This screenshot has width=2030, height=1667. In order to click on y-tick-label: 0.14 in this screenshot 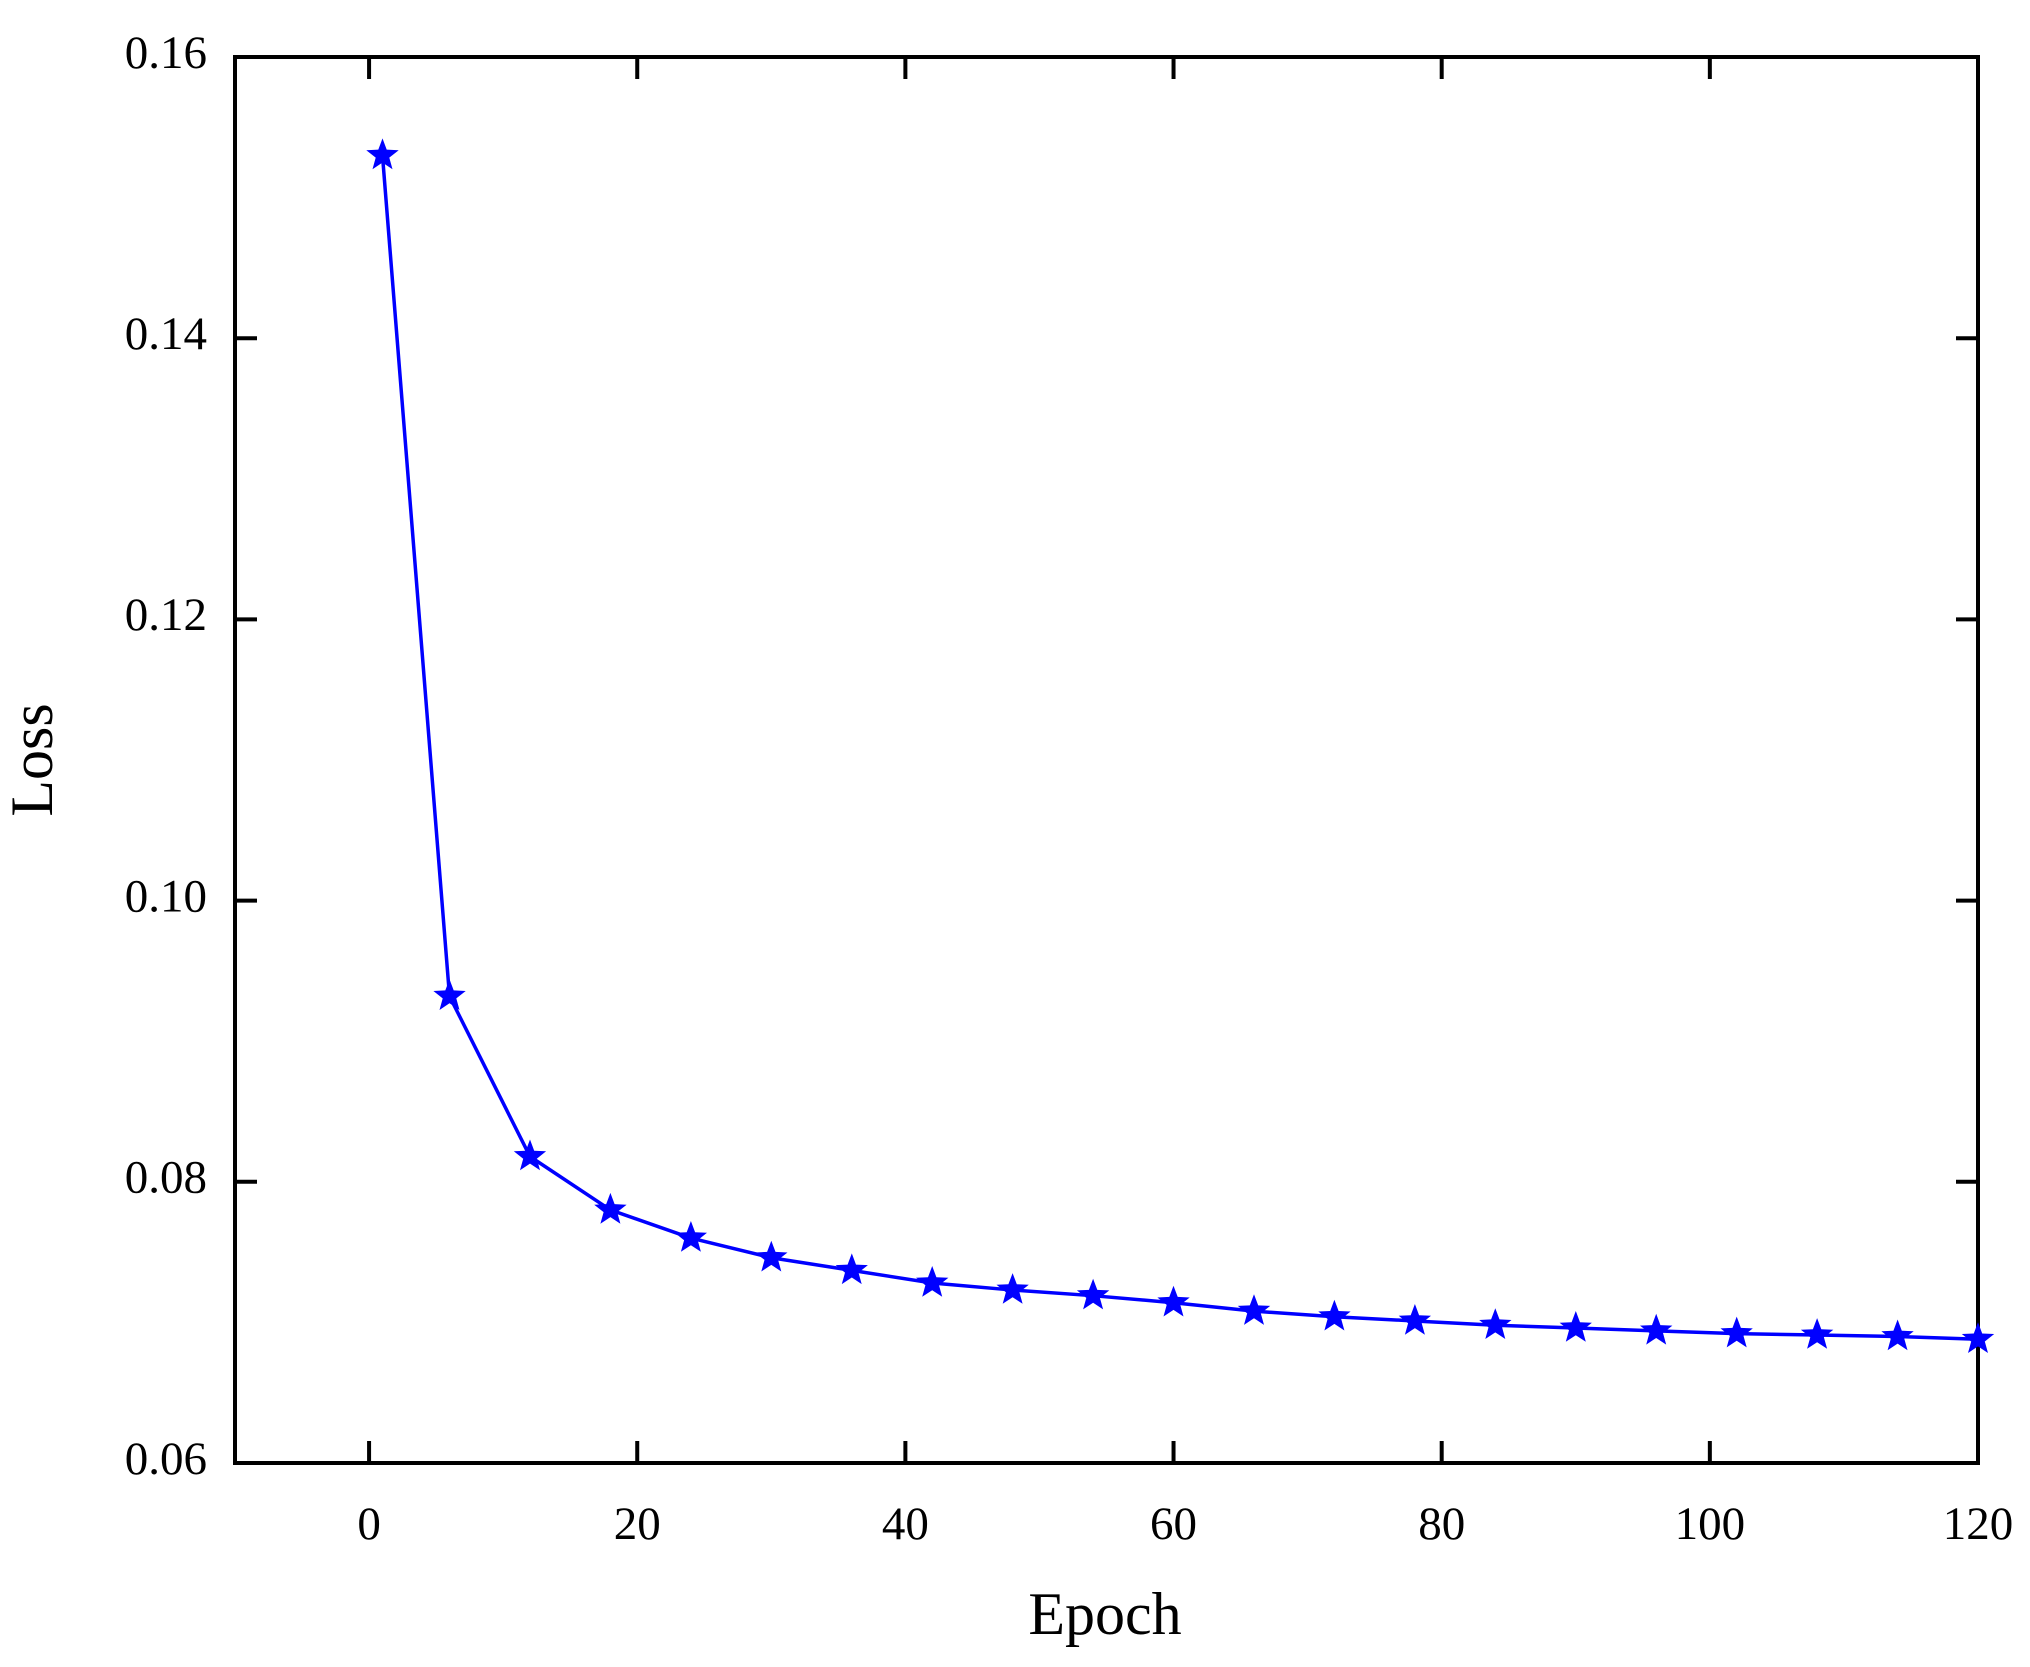, I will do `click(166, 334)`.